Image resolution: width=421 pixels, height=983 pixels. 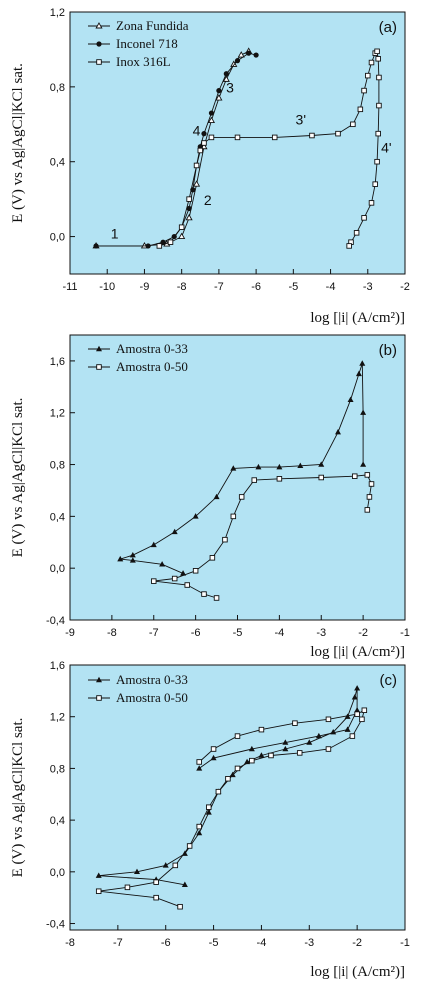 I want to click on x-tick-label: -1, so click(x=405, y=633).